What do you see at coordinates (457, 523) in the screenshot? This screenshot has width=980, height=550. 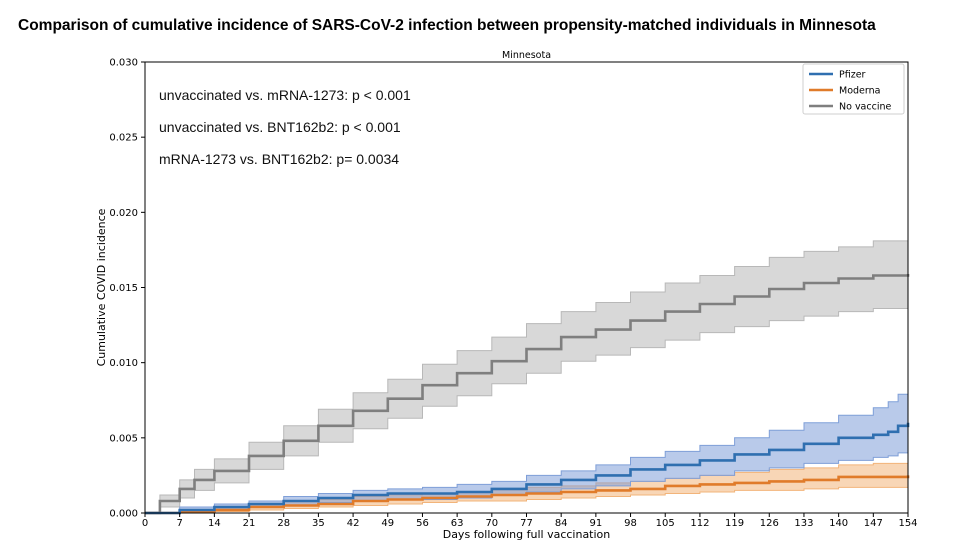 I see `x-tick-label: 63` at bounding box center [457, 523].